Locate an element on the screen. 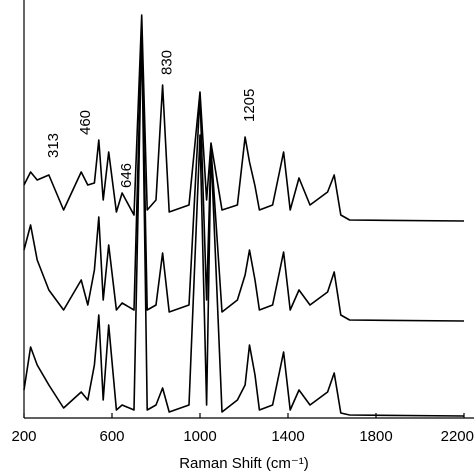  x-tick-label: 200 is located at coordinates (23, 436).